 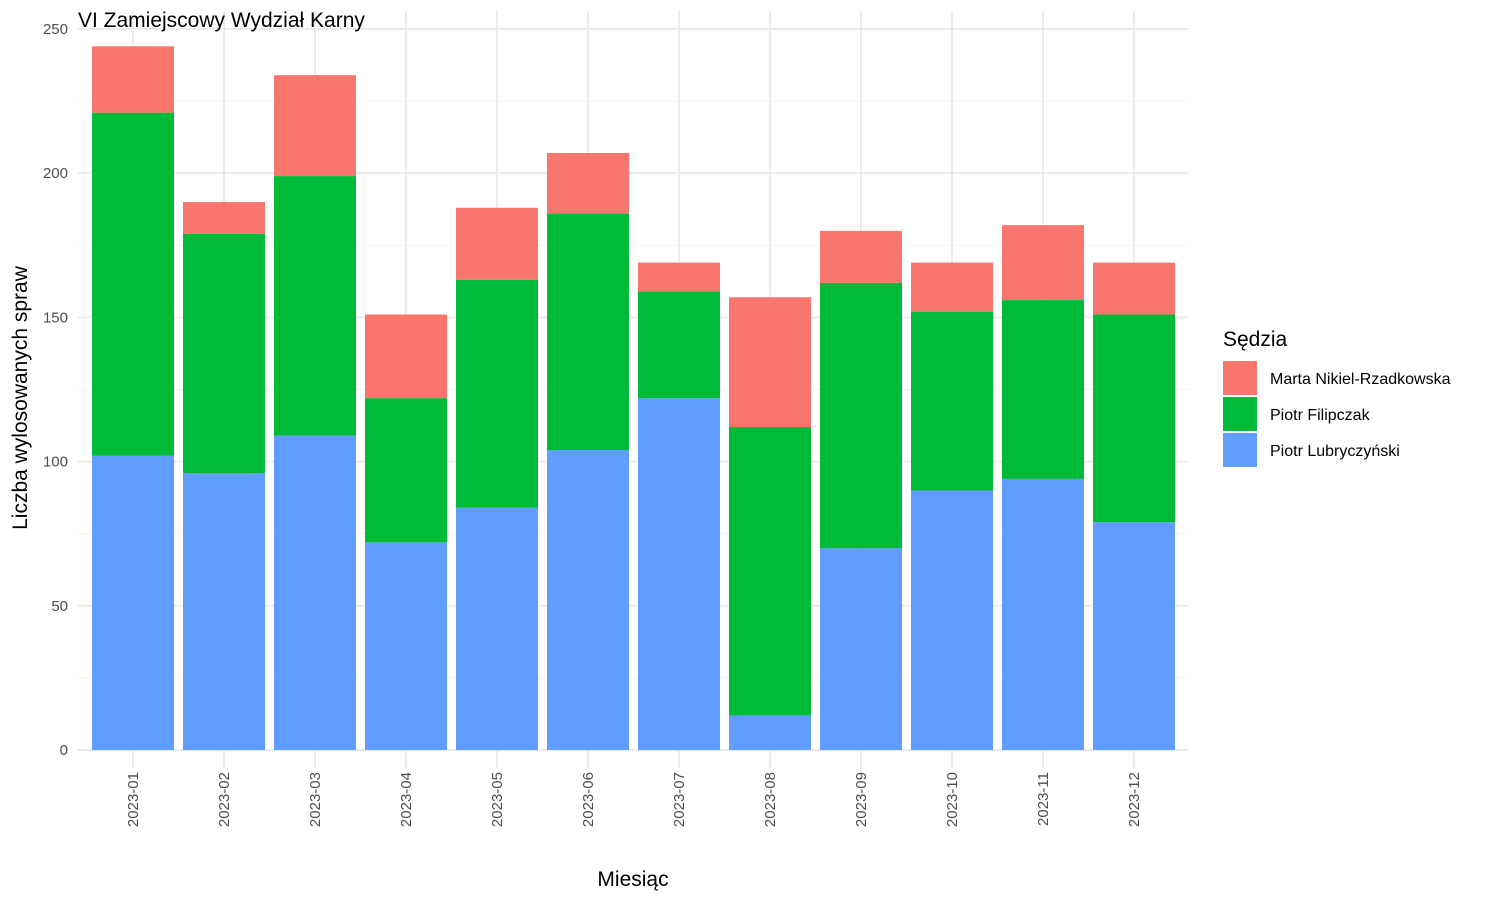 What do you see at coordinates (1043, 799) in the screenshot?
I see `x-tick-label: 2023-11` at bounding box center [1043, 799].